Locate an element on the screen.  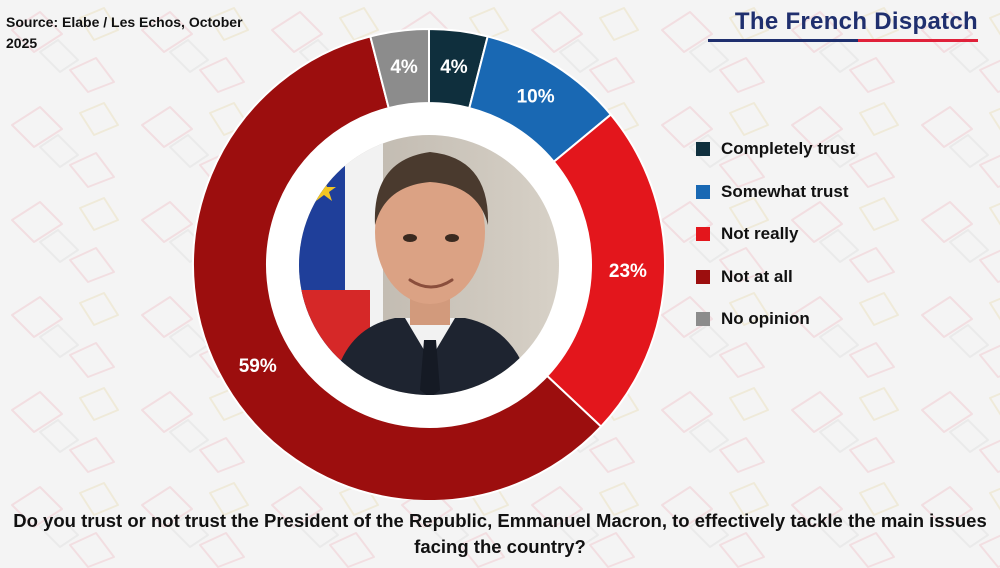
brand-underline-blue is located at coordinates (783, 40).